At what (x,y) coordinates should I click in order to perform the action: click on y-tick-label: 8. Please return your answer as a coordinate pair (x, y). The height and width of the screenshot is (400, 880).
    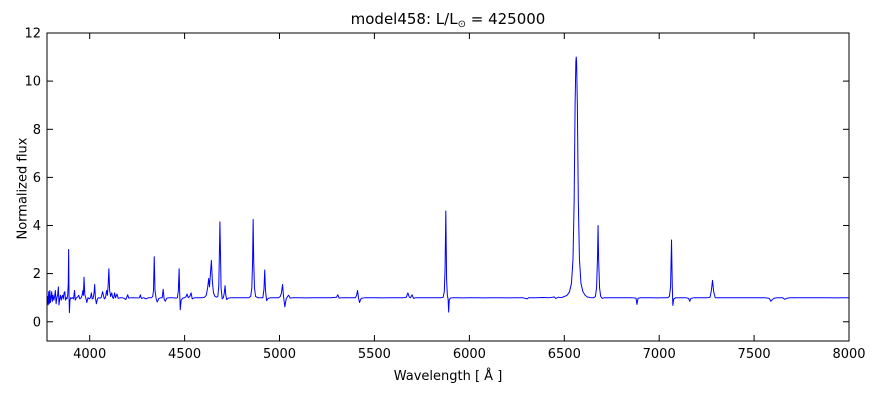
    Looking at the image, I should click on (37, 130).